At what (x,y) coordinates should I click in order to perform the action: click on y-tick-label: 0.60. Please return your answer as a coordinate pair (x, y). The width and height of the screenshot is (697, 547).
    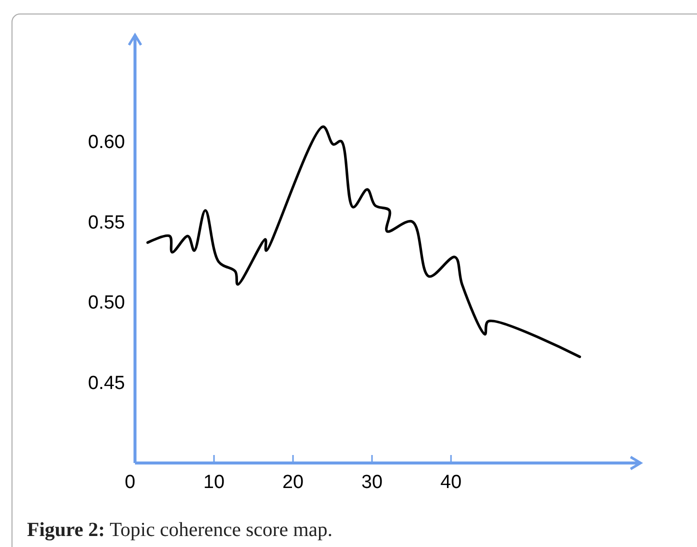
    Looking at the image, I should click on (106, 142).